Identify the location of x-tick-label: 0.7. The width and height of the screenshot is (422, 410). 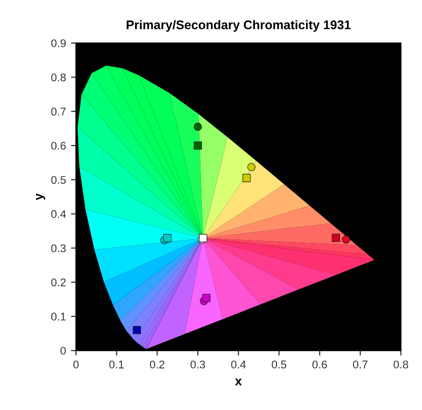
(360, 364).